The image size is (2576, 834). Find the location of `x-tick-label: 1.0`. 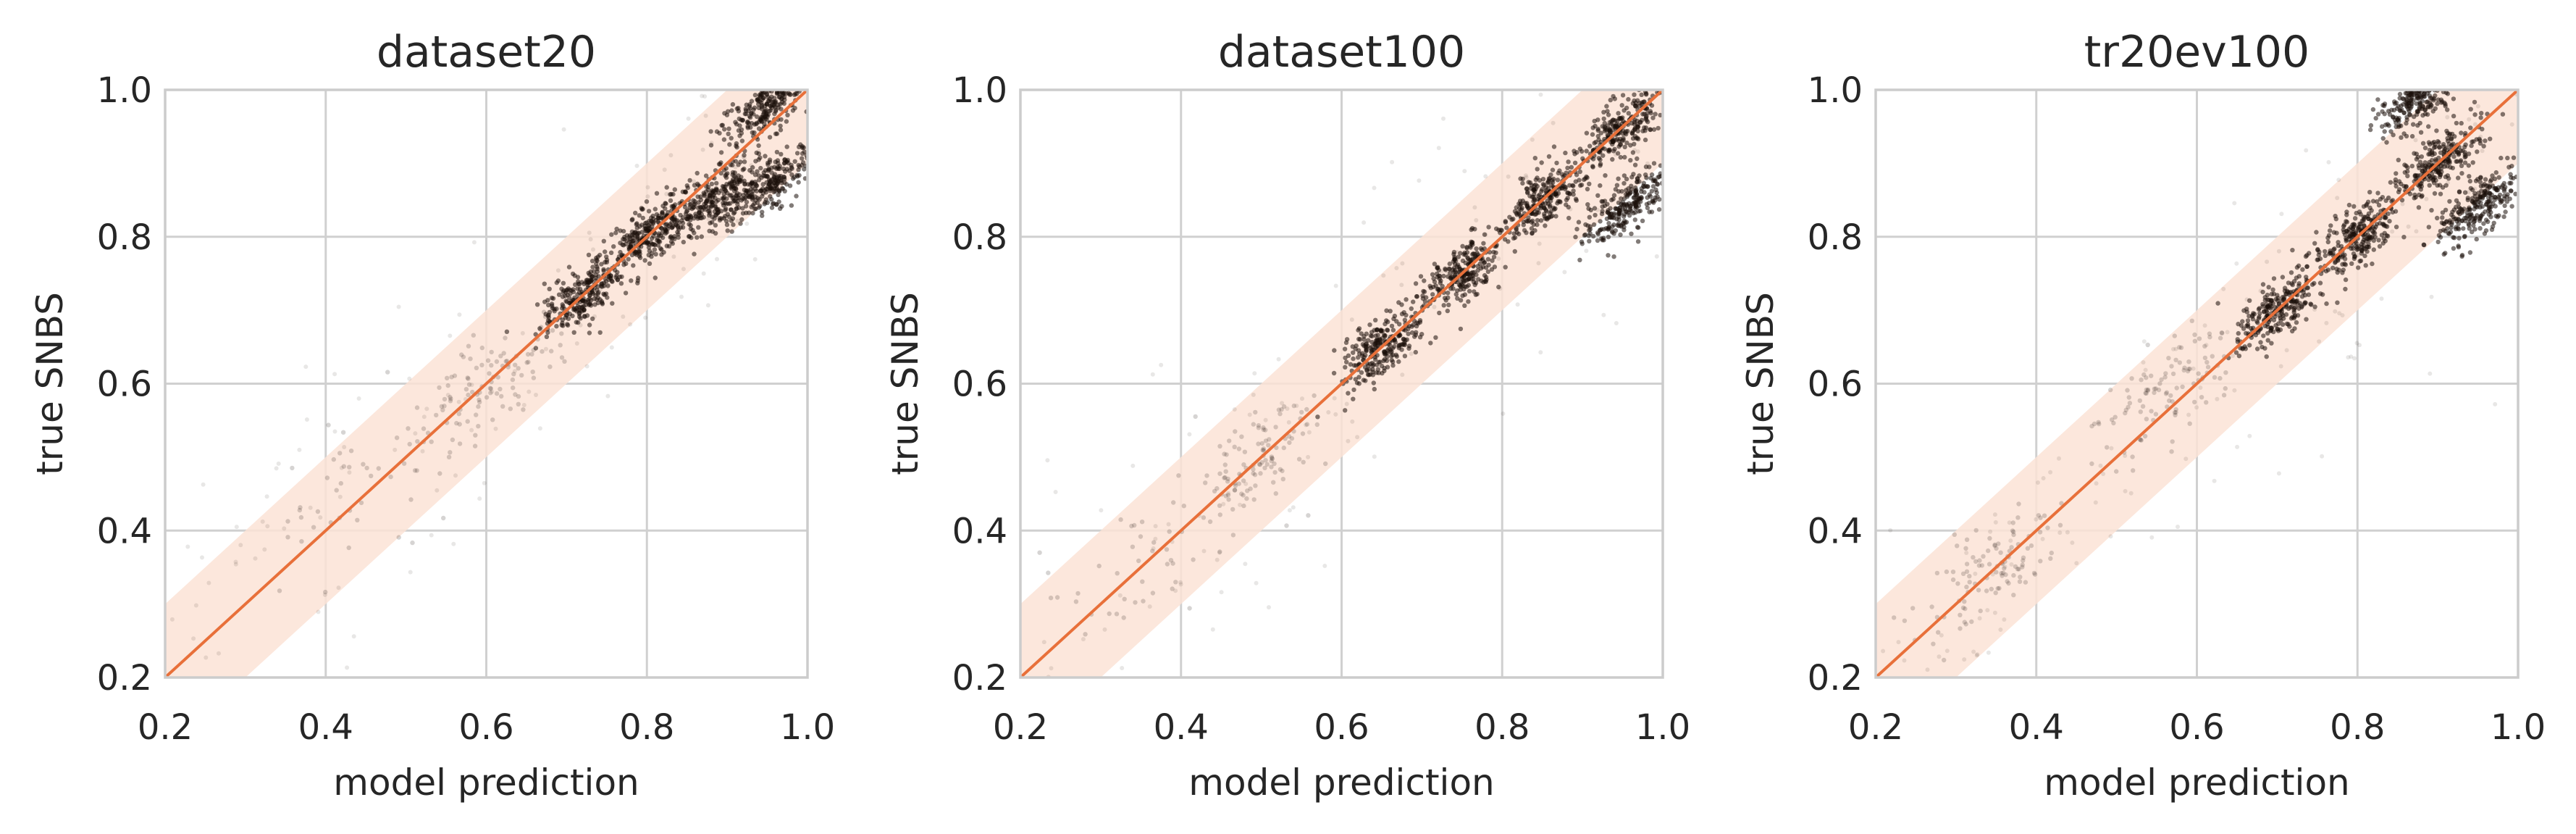

x-tick-label: 1.0 is located at coordinates (1662, 727).